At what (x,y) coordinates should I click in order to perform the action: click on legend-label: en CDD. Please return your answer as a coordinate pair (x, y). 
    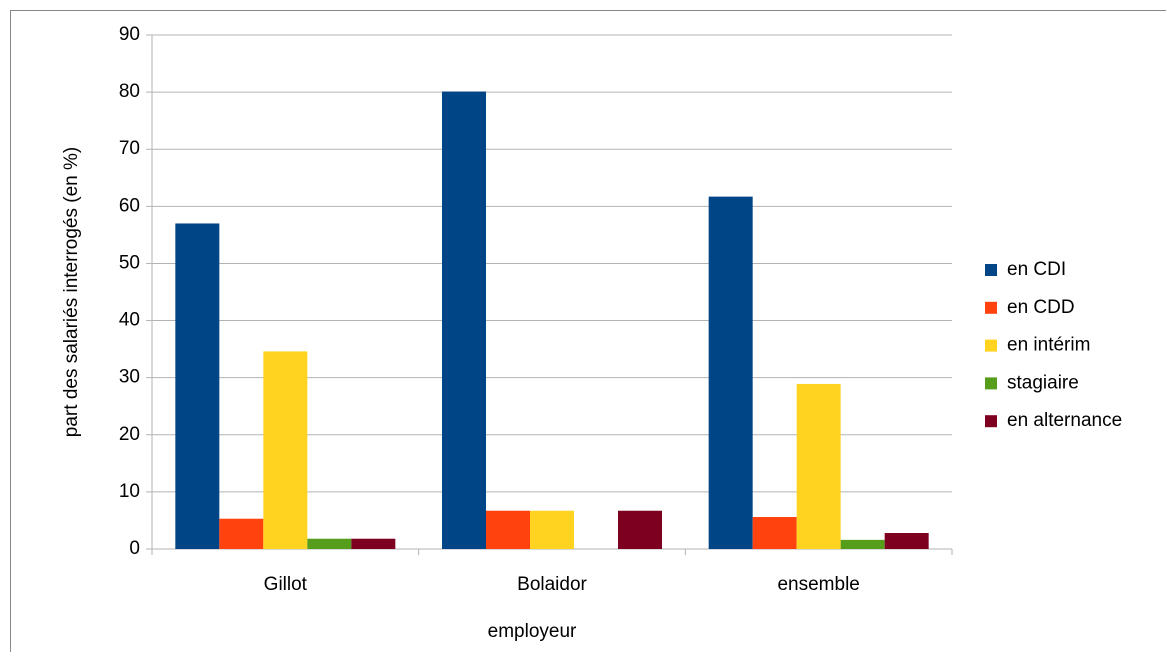
    Looking at the image, I should click on (1041, 307).